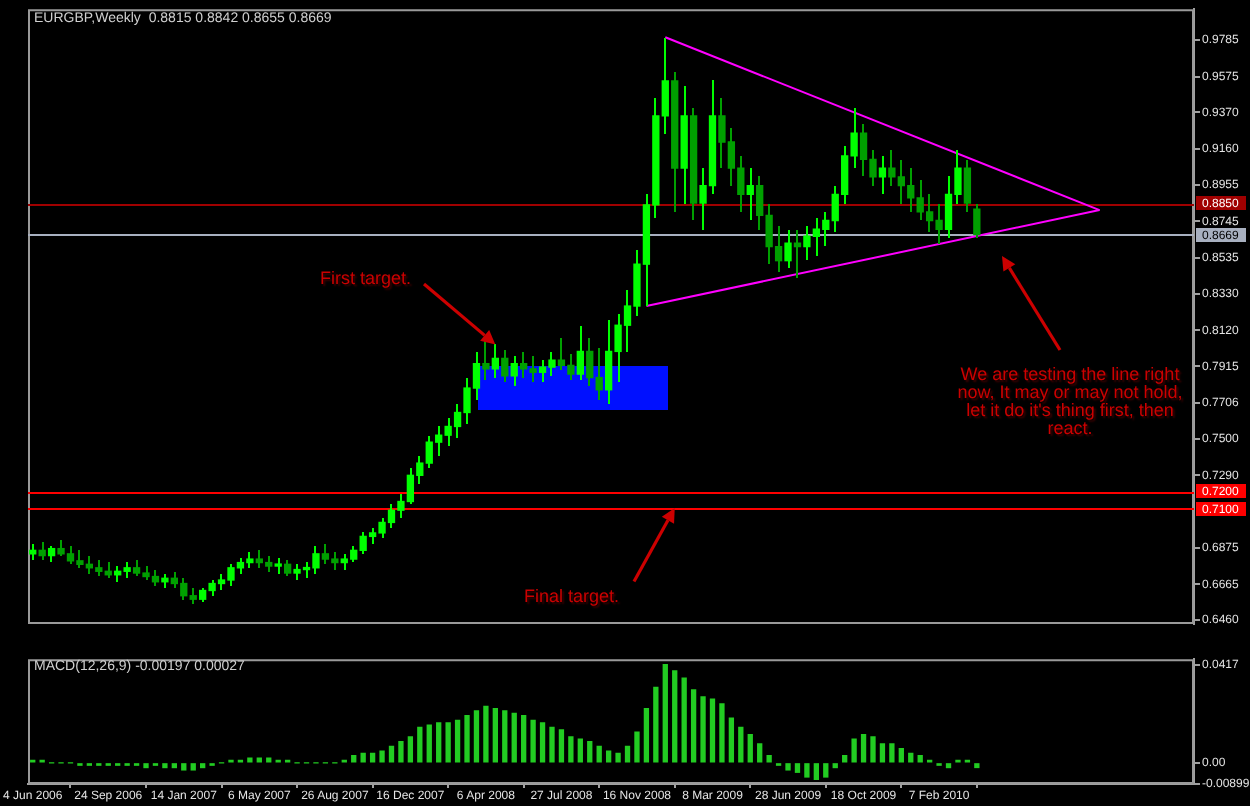 The height and width of the screenshot is (806, 1250). I want to click on annotation: First target., so click(366, 278).